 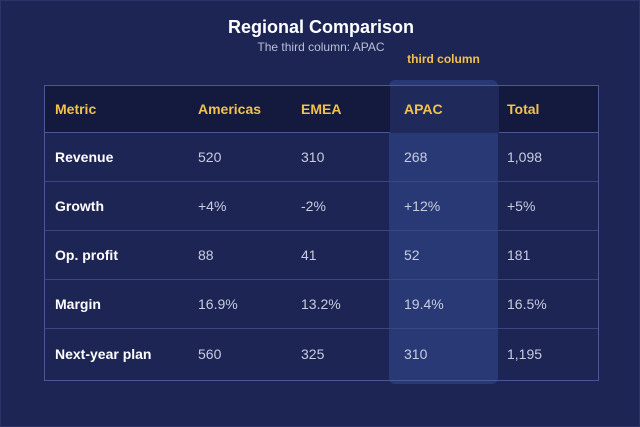 What do you see at coordinates (210, 157) in the screenshot?
I see `table-cell: 520` at bounding box center [210, 157].